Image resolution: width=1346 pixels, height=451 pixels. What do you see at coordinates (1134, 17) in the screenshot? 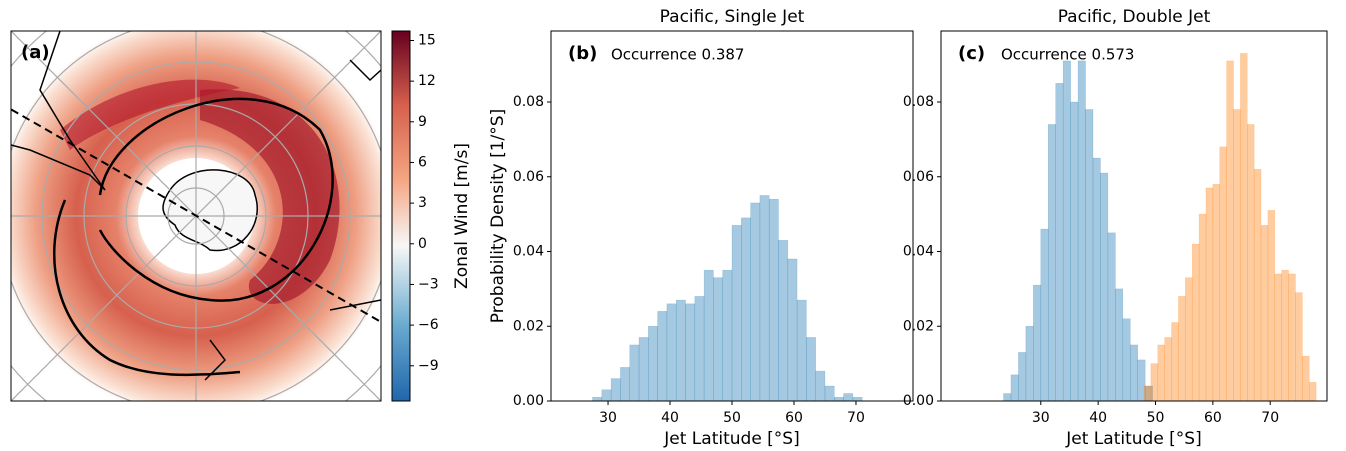
I see `chart-title: Pacific, Double Jet` at bounding box center [1134, 17].